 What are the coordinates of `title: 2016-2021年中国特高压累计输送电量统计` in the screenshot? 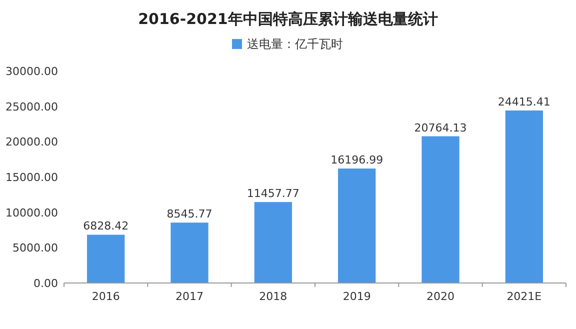 It's located at (288, 19).